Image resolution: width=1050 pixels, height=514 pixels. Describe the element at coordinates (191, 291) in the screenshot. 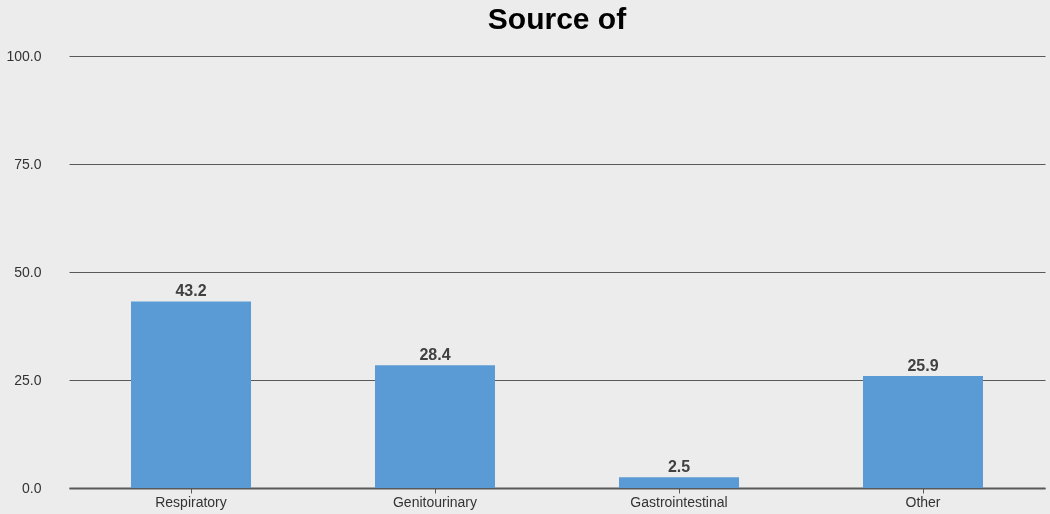

I see `data-label: 43.2` at that location.